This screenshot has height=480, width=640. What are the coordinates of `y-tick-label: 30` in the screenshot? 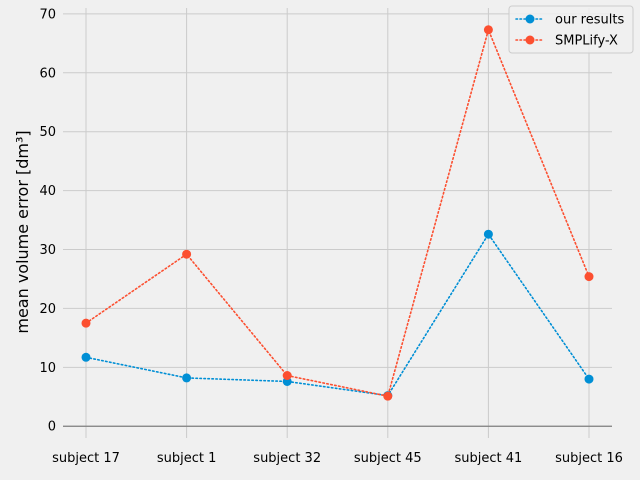 It's located at (47, 250).